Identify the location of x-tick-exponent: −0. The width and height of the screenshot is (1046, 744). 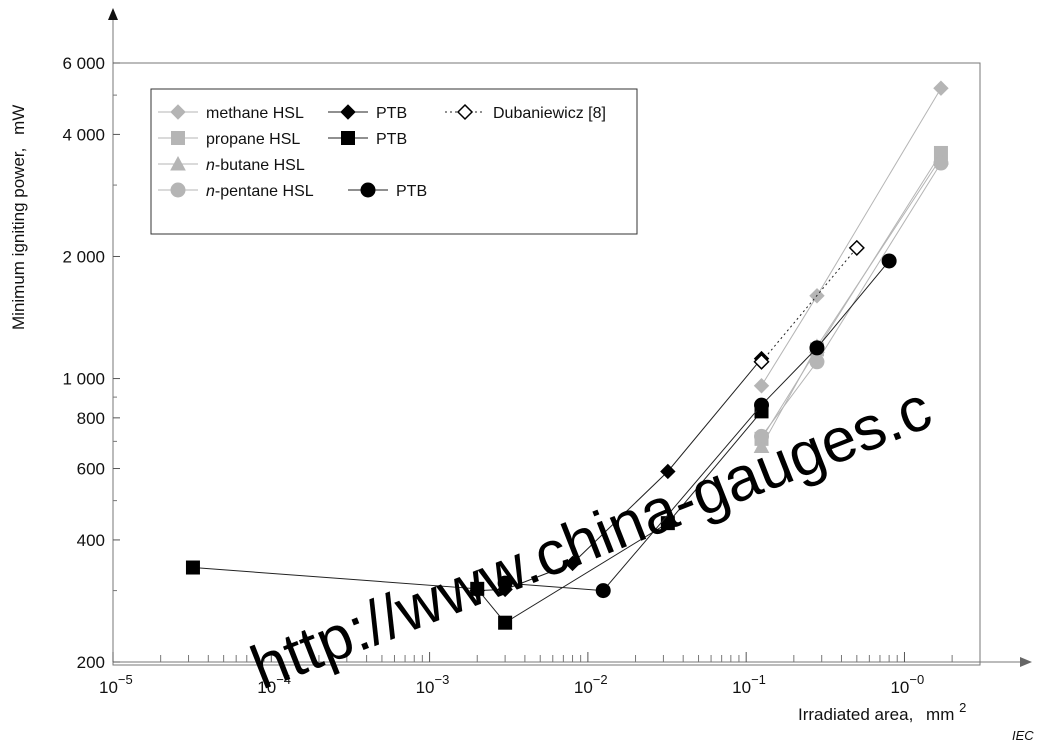
(916, 679).